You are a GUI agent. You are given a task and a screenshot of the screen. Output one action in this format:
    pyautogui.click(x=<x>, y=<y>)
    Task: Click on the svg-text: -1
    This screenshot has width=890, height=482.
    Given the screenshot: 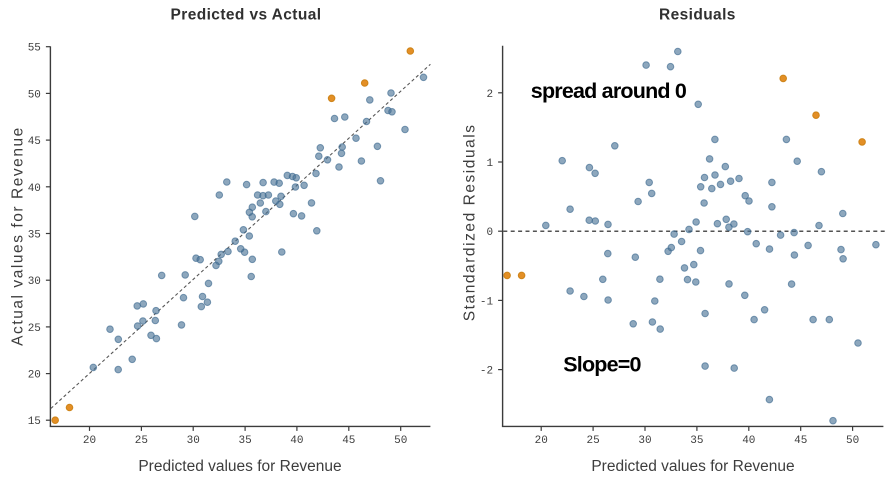 What is the action you would take?
    pyautogui.click(x=487, y=302)
    